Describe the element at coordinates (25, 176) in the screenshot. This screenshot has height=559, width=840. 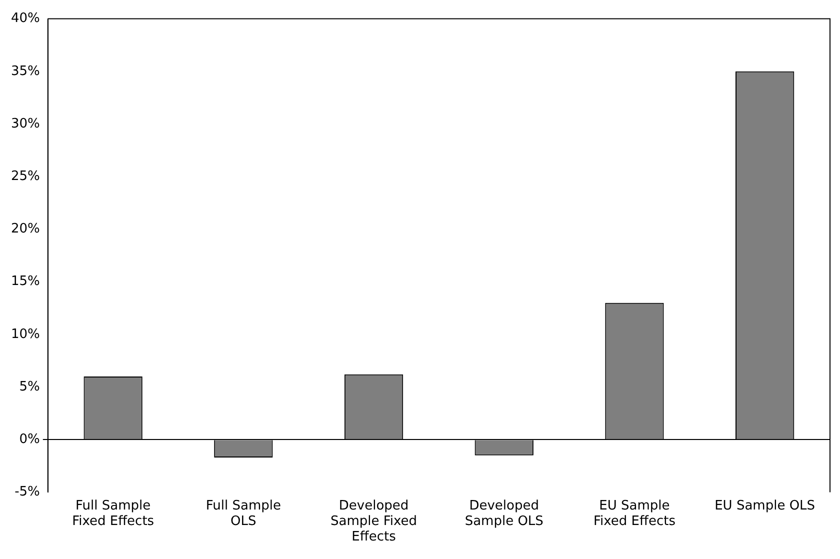
I see `y-tick-label: 25%` at that location.